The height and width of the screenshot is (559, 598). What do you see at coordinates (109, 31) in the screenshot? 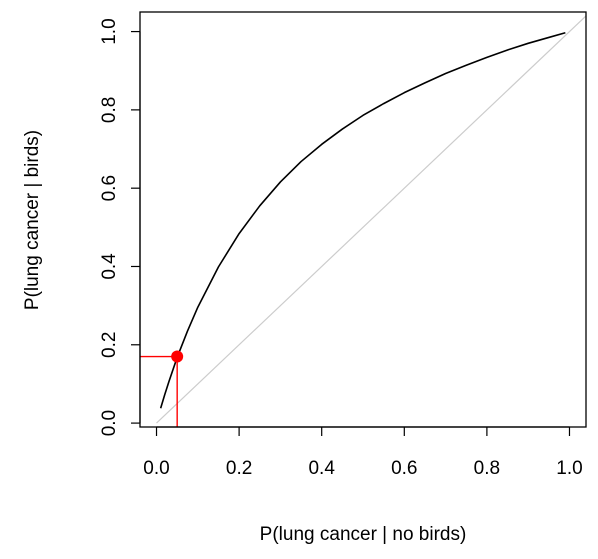
I see `y-tick-label: 1.0` at bounding box center [109, 31].